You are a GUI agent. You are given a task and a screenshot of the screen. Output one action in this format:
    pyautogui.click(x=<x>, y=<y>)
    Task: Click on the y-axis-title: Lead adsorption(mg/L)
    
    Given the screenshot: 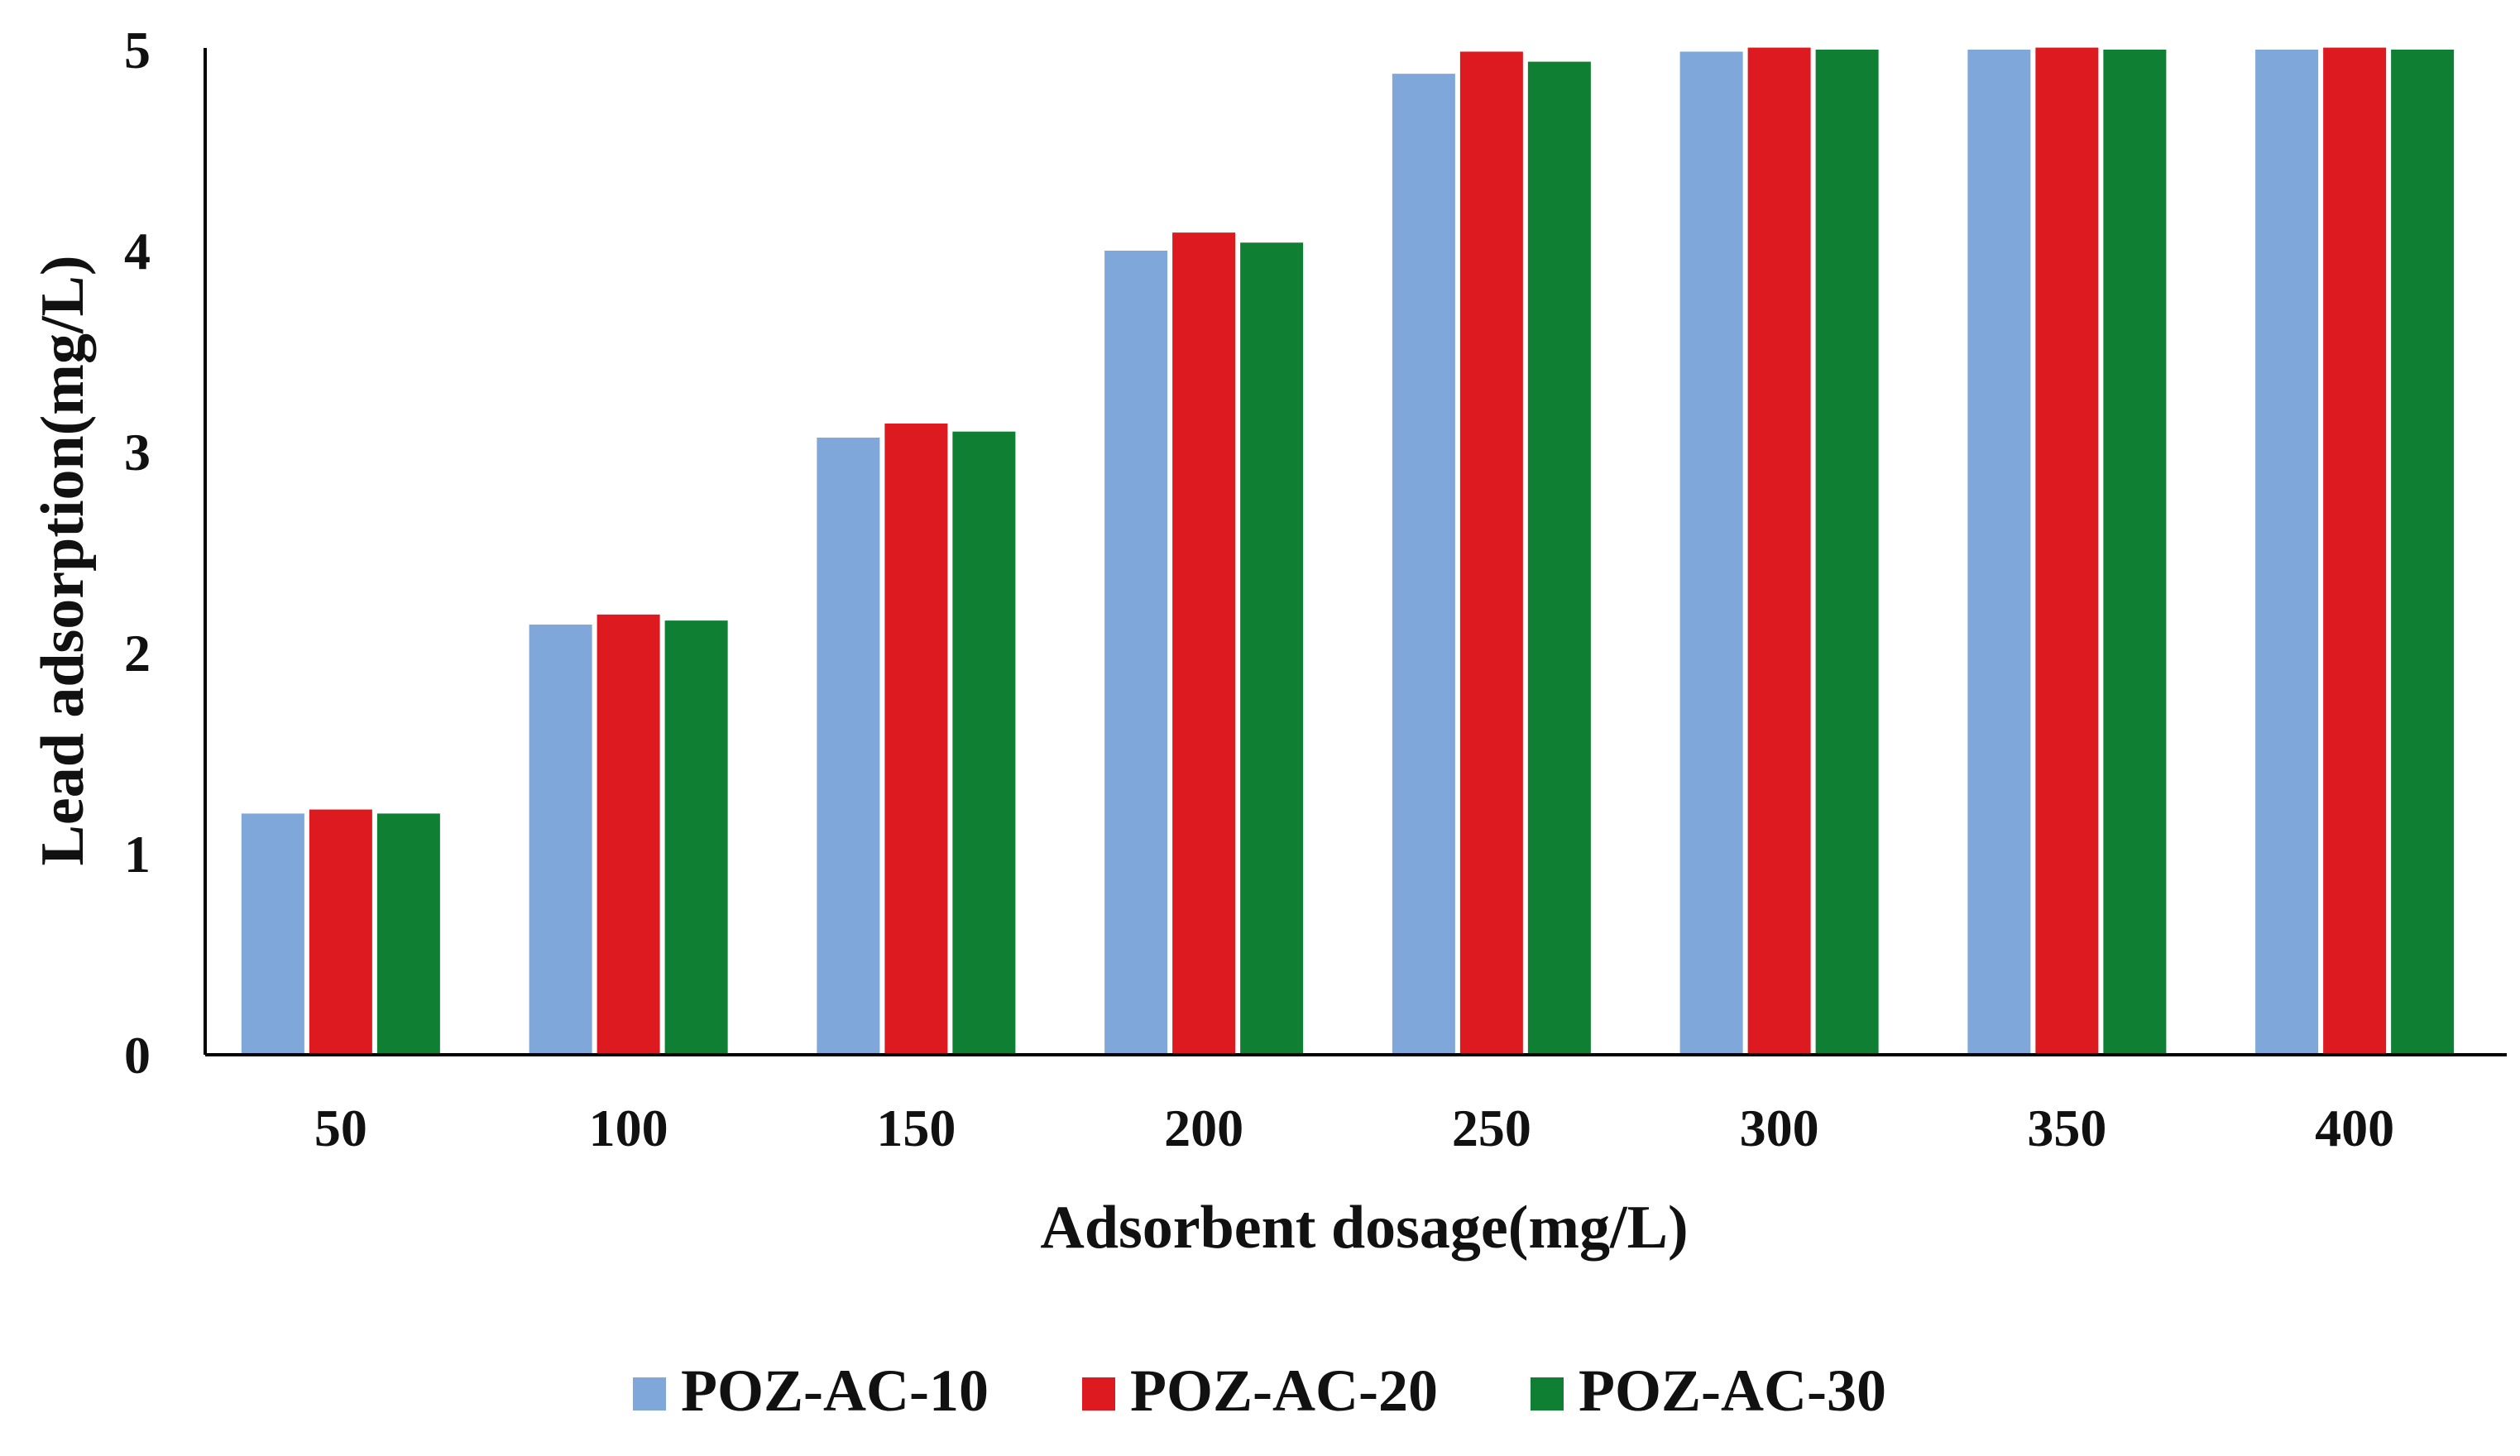 What is the action you would take?
    pyautogui.click(x=63, y=560)
    